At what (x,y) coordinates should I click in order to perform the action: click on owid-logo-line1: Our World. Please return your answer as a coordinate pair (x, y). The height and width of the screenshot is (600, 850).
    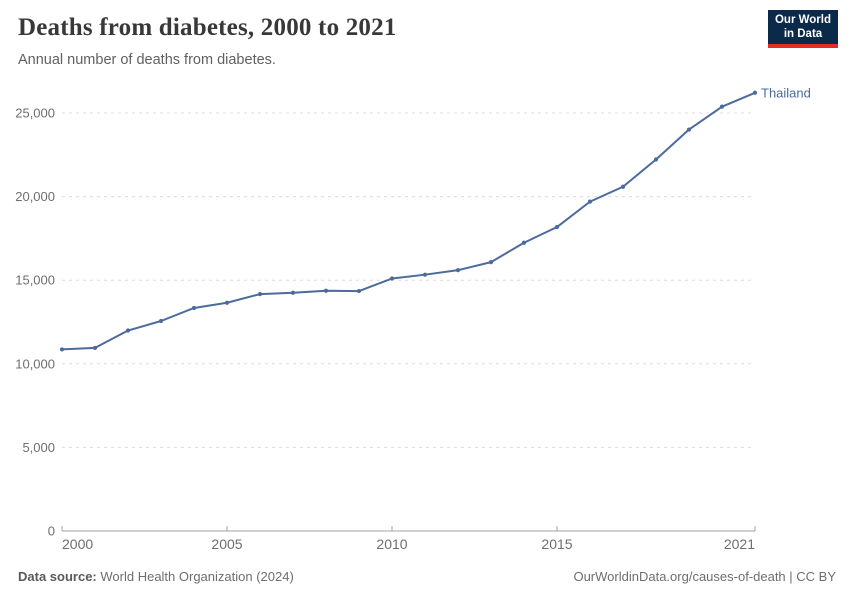
    Looking at the image, I should click on (802, 20).